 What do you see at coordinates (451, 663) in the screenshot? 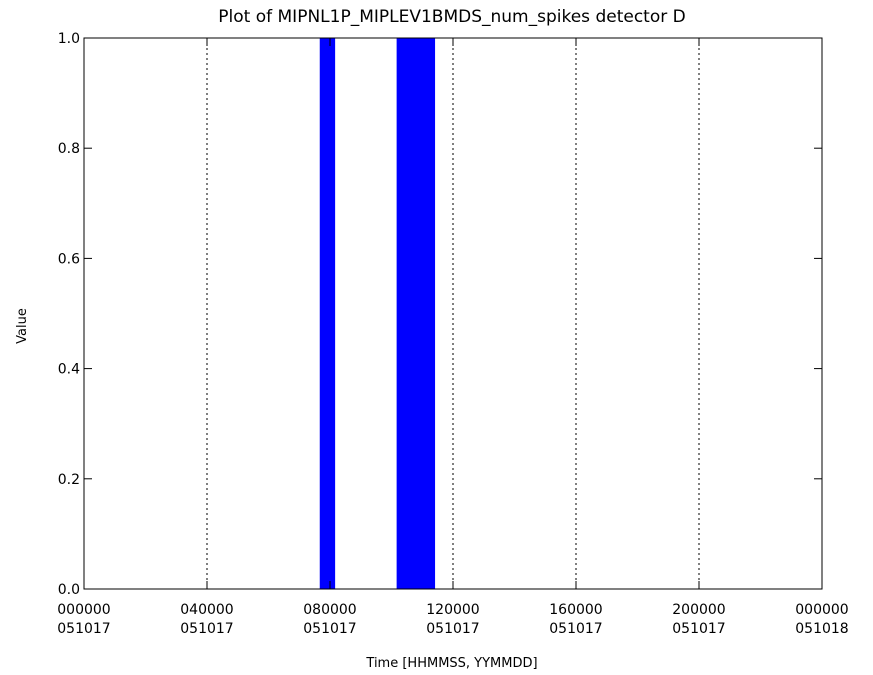
I see `x-axis-label: Time [HHMMSS, YYMMDD]` at bounding box center [451, 663].